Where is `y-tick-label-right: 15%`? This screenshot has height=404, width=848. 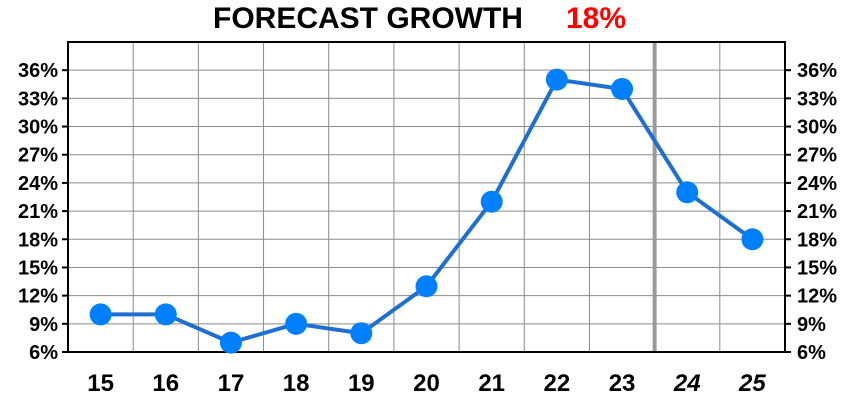
y-tick-label-right: 15% is located at coordinates (817, 268).